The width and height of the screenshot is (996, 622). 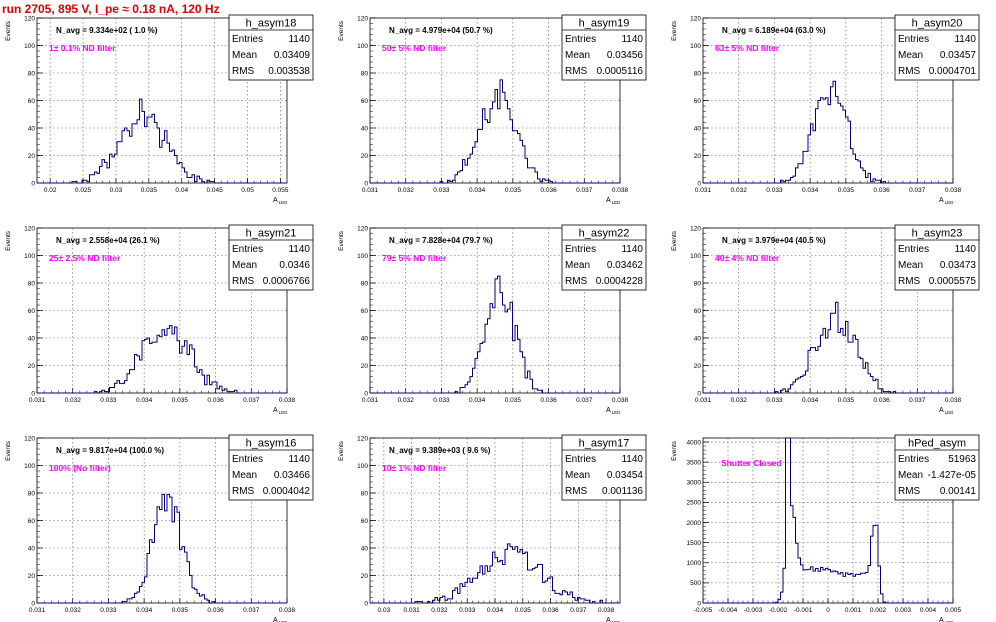 What do you see at coordinates (110, 450) in the screenshot?
I see `navg-label: N_avg = 9.817e+04 (100.0 %)` at bounding box center [110, 450].